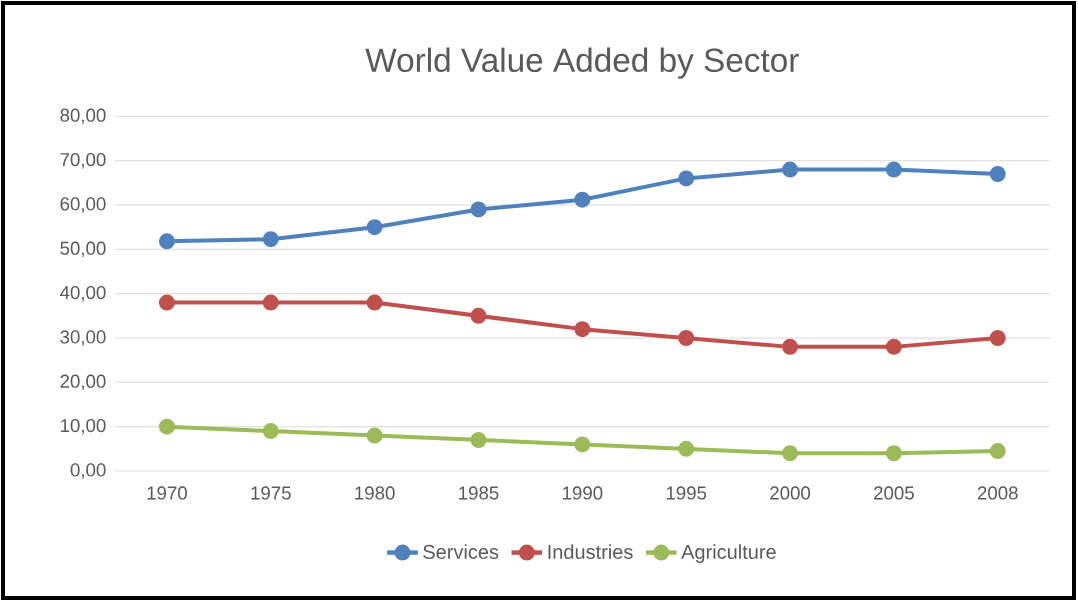 This screenshot has width=1078, height=601. Describe the element at coordinates (83, 205) in the screenshot. I see `y-tick-label: 60,00` at that location.